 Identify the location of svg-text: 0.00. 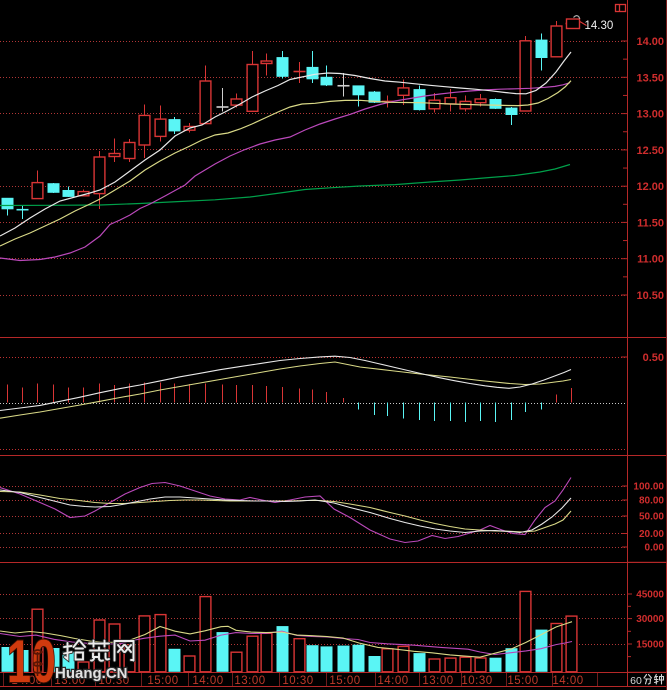
(655, 548).